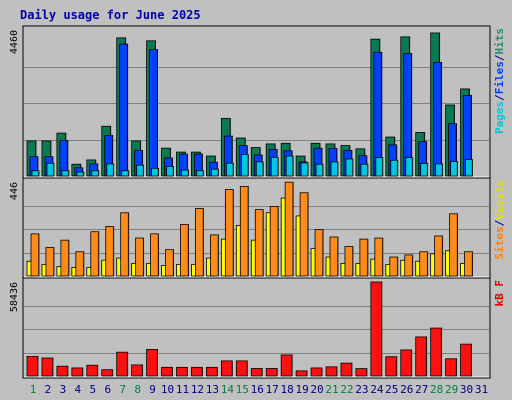 The image size is (512, 400). Describe the element at coordinates (182, 389) in the screenshot. I see `day-label: 11` at that location.